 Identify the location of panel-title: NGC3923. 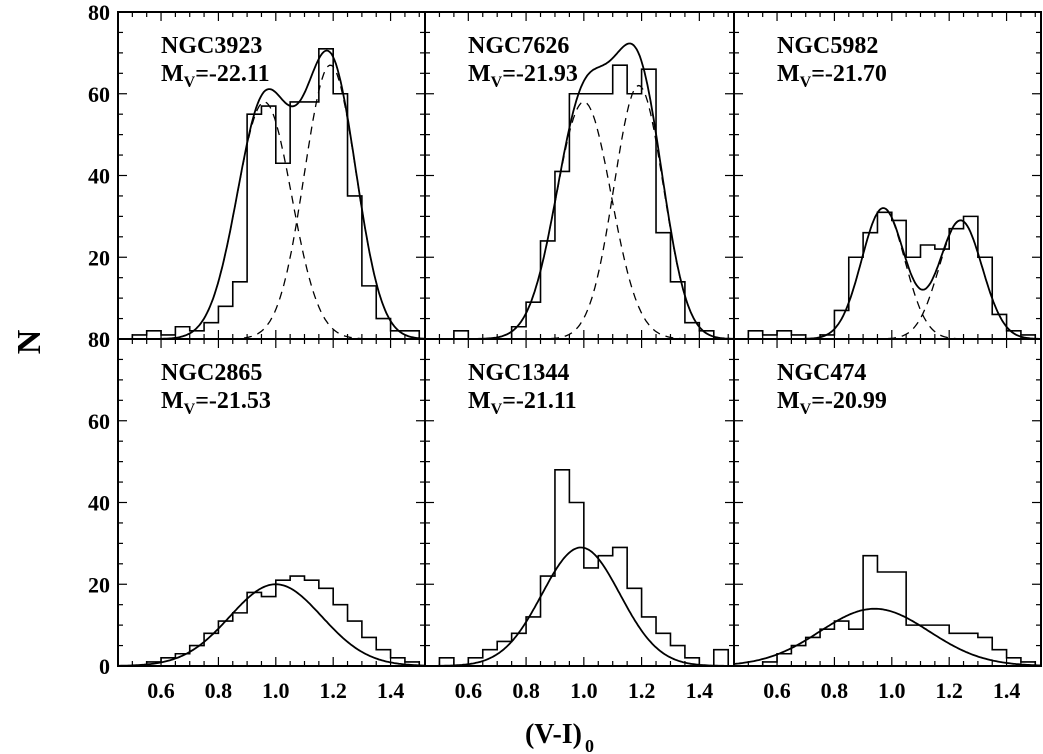
(211, 46).